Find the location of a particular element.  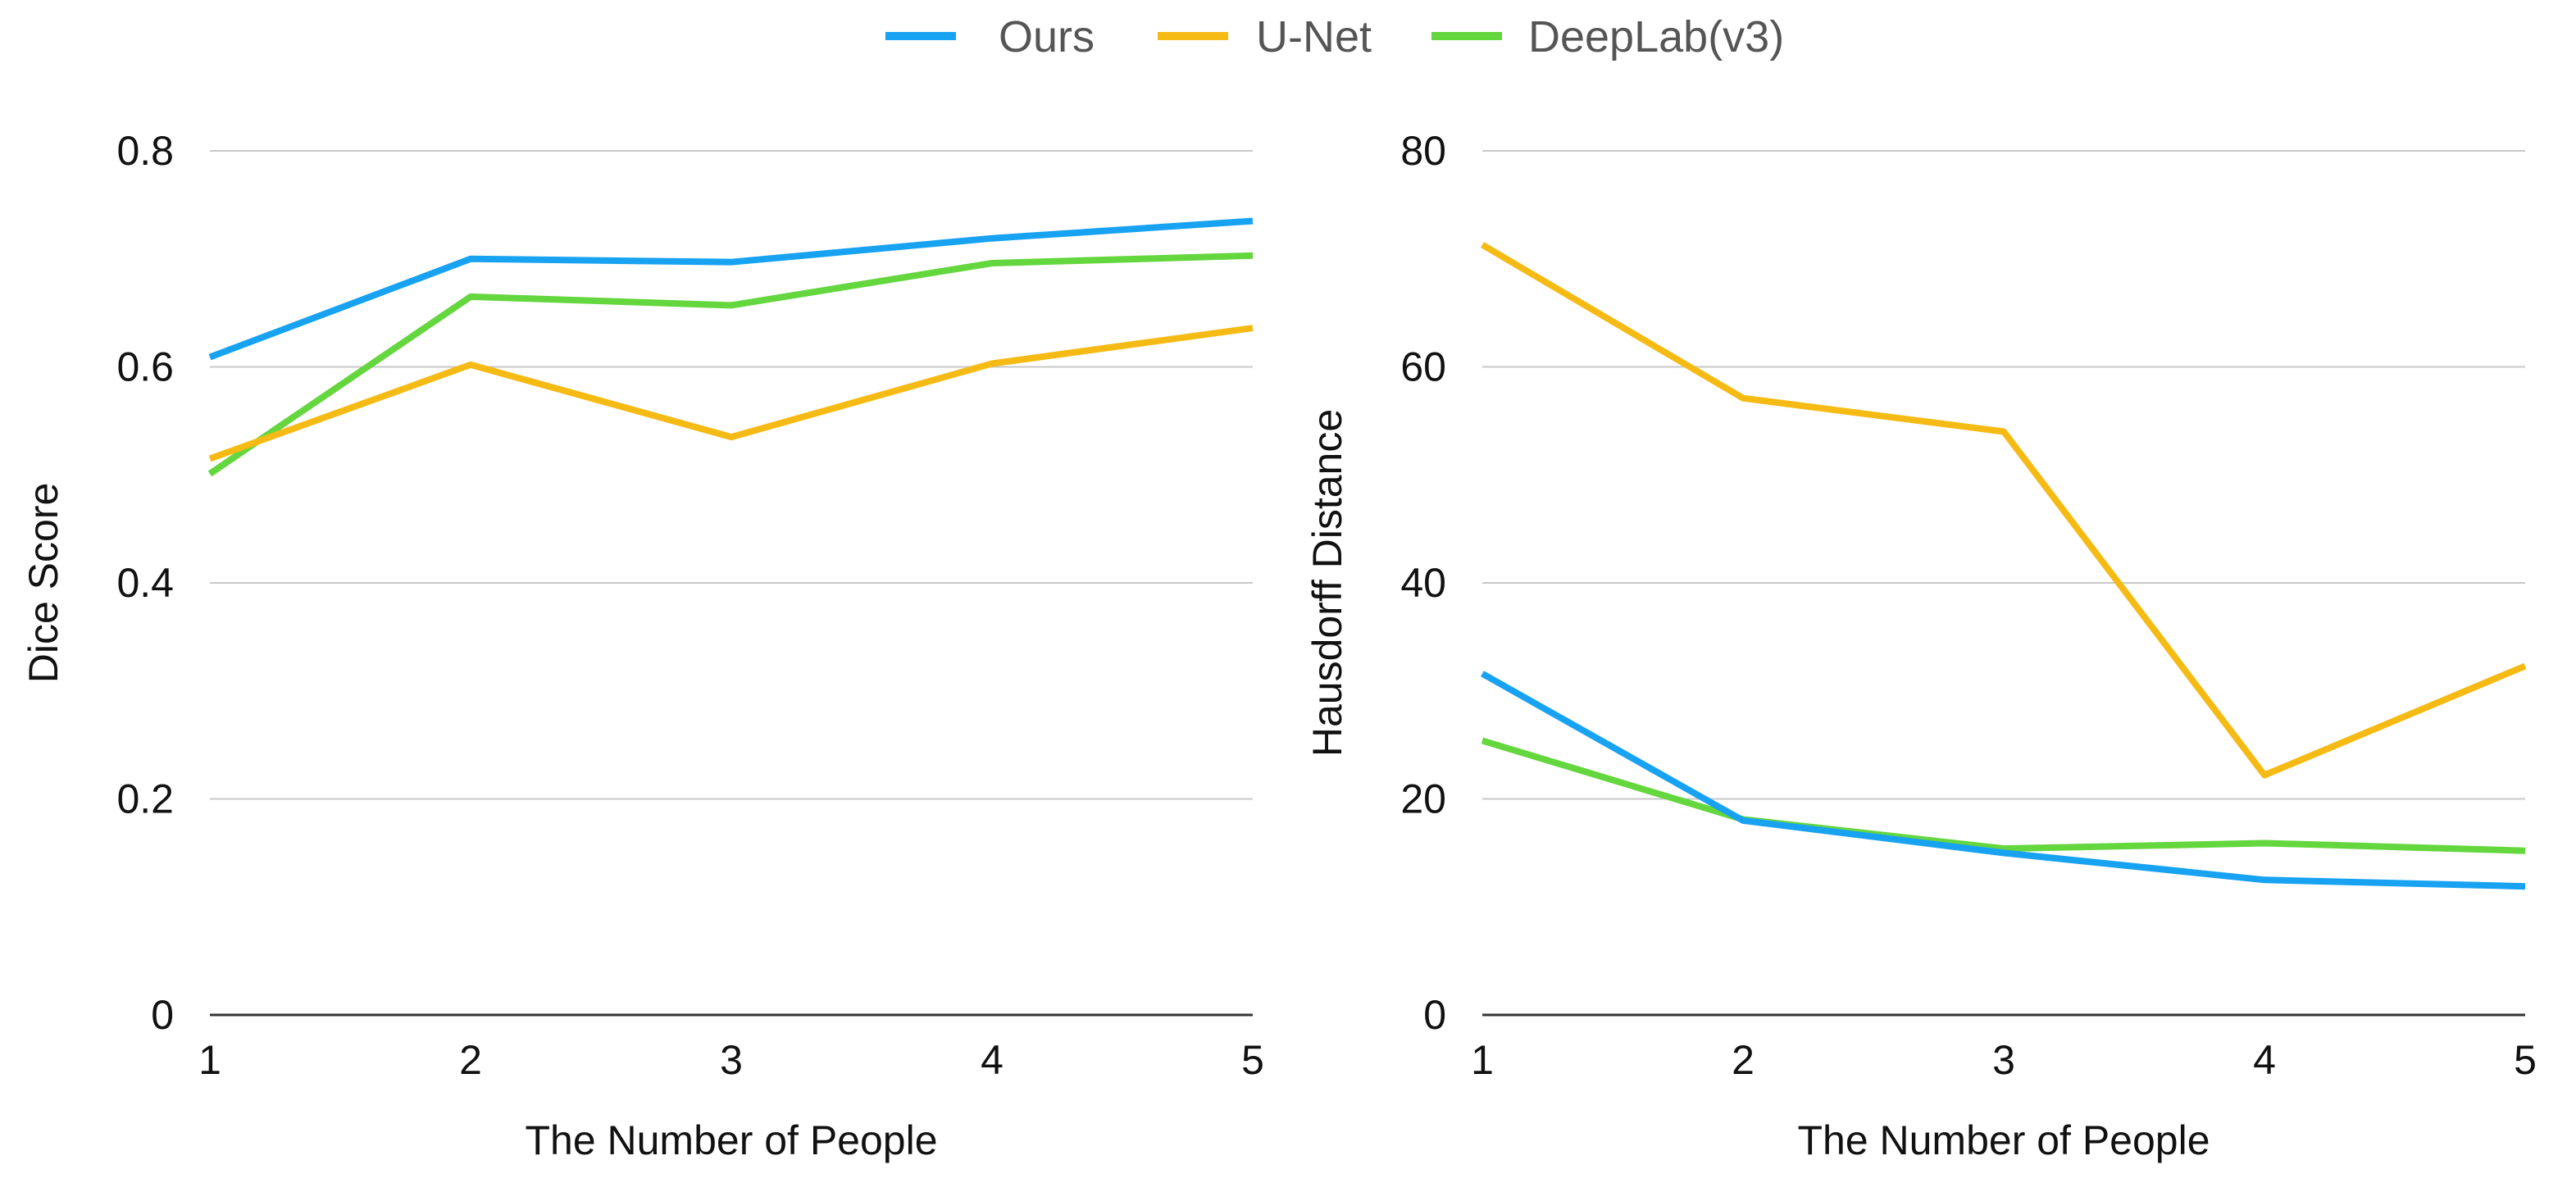

y-tick-label: 20 is located at coordinates (1423, 799).